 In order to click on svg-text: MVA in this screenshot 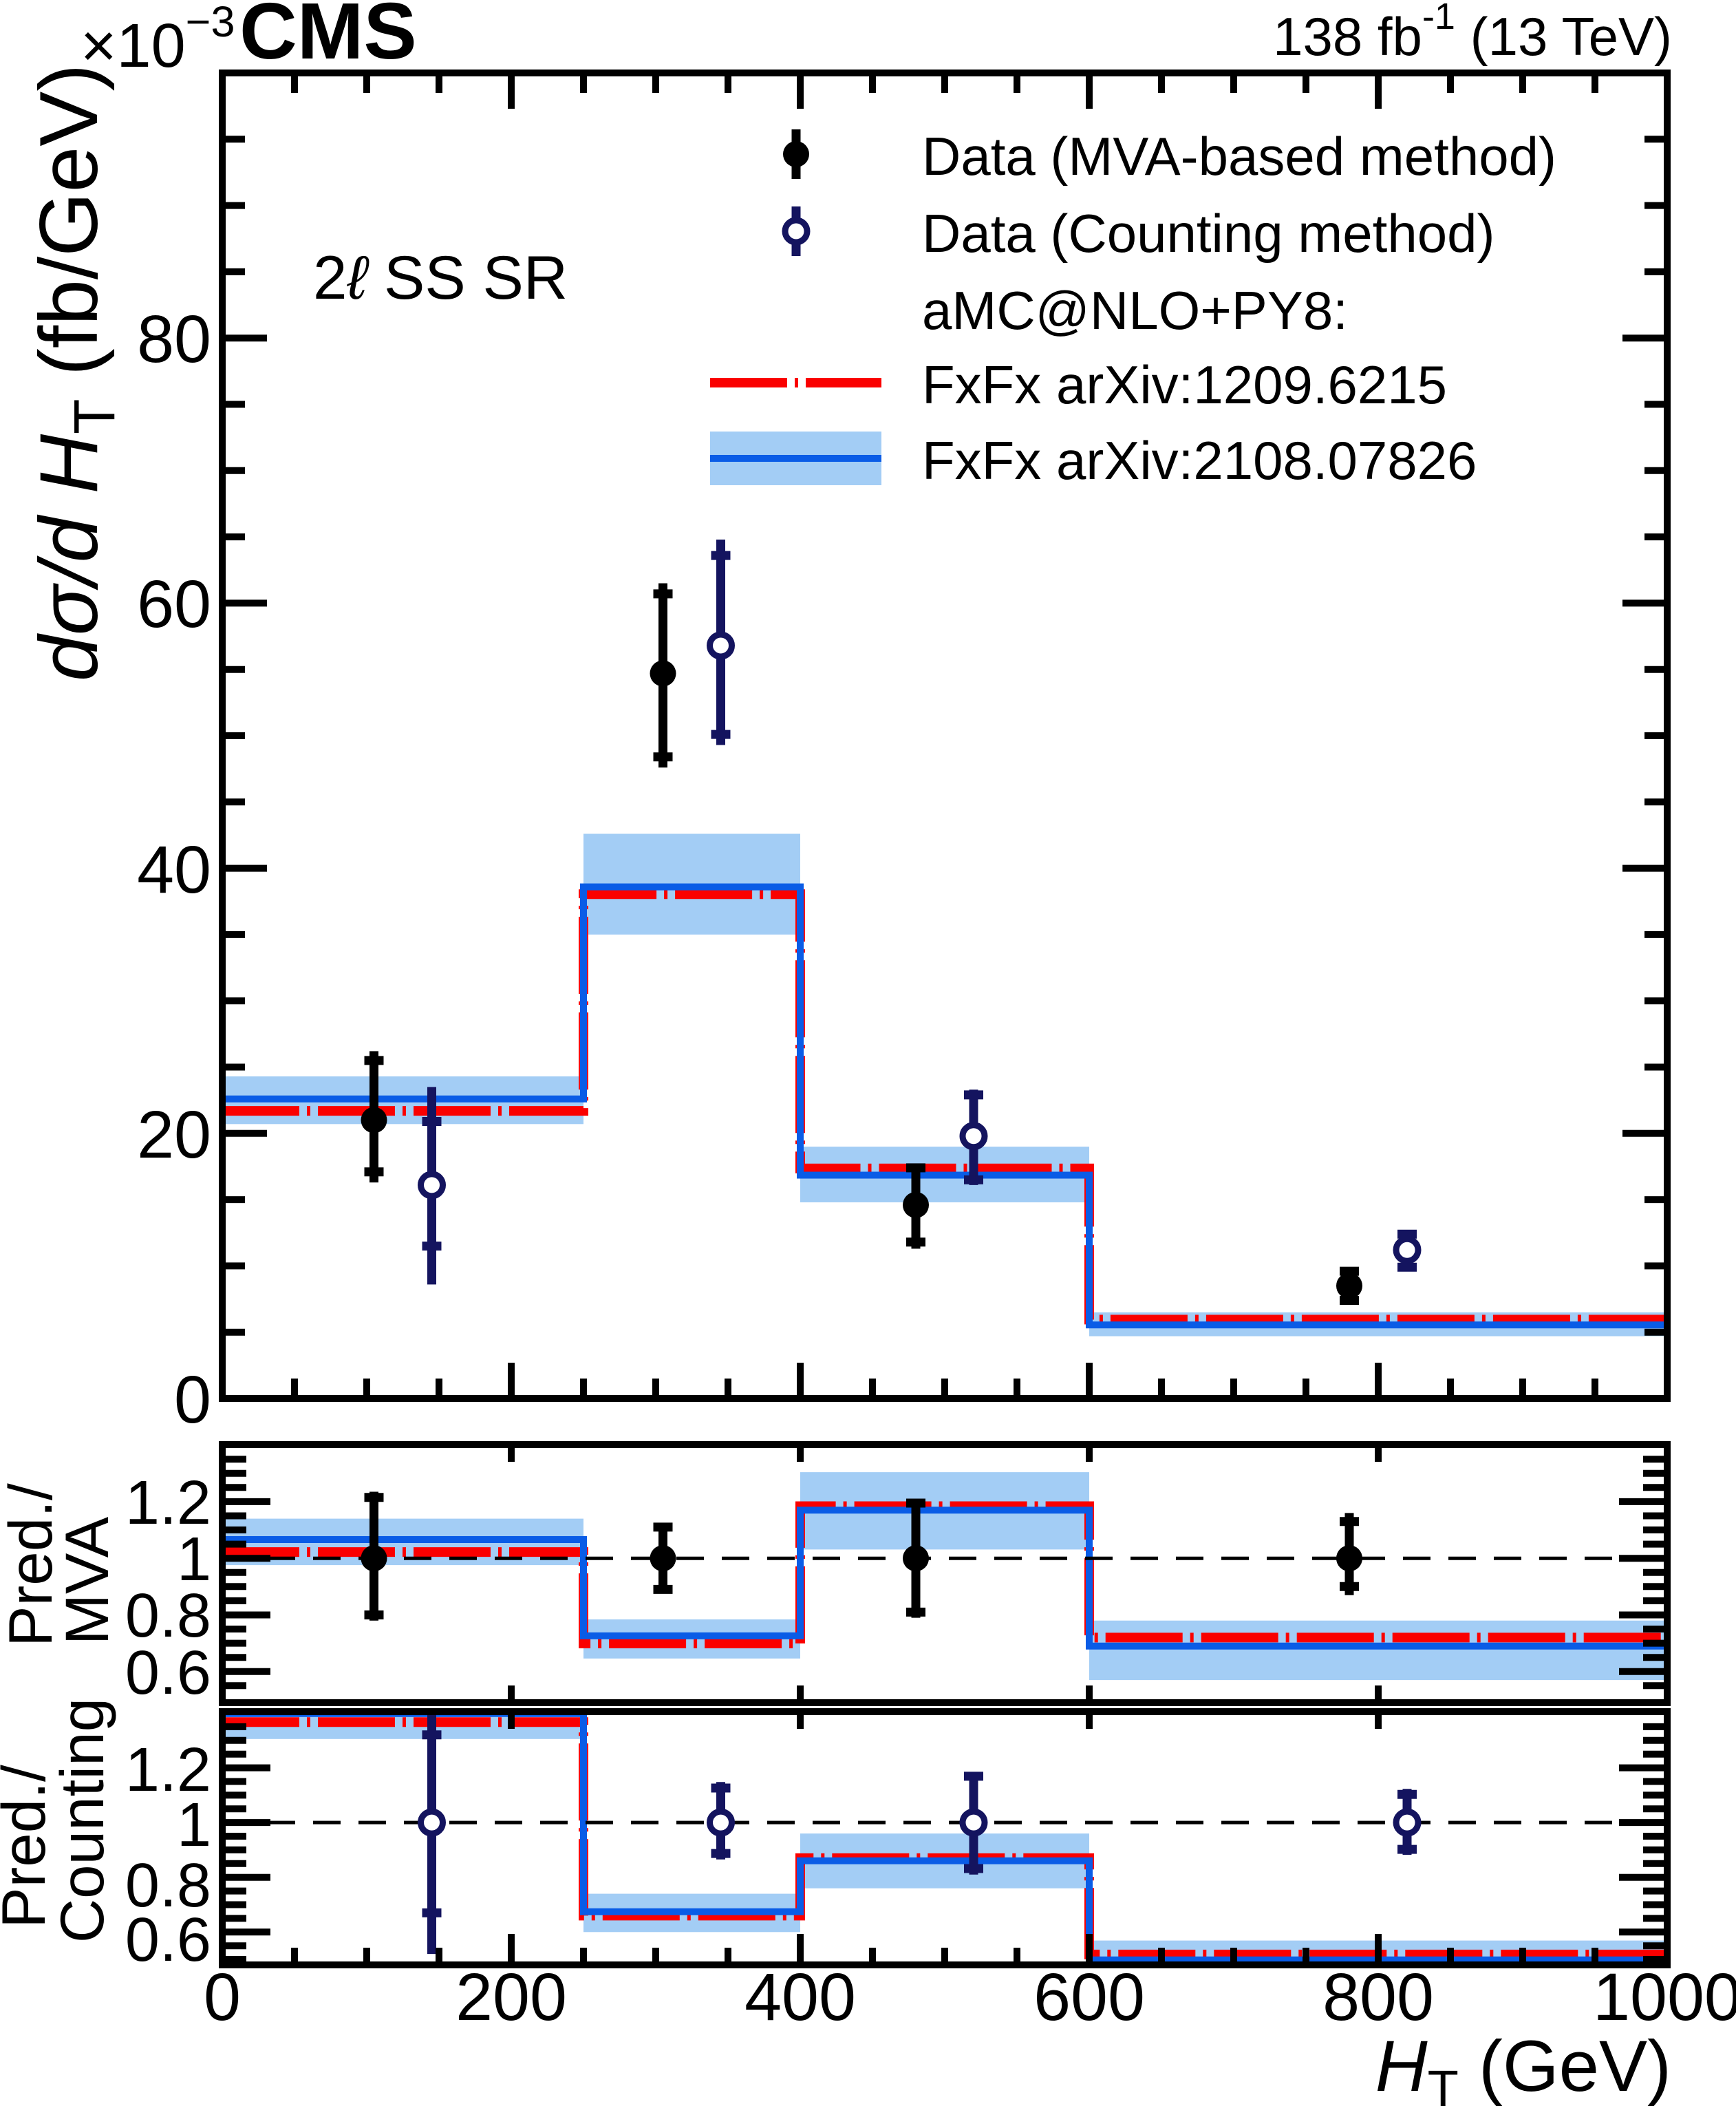, I will do `click(87, 1580)`.